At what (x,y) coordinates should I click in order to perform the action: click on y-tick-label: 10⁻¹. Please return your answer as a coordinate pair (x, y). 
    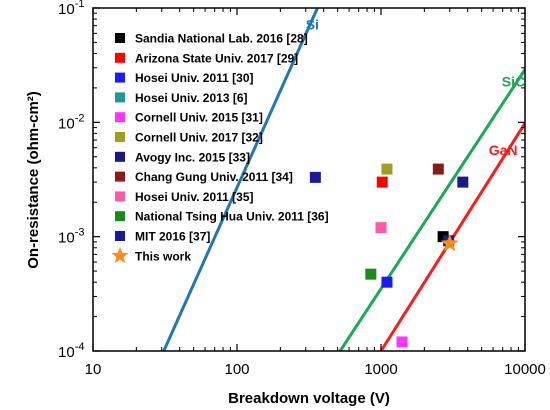
    Looking at the image, I should click on (71, 9).